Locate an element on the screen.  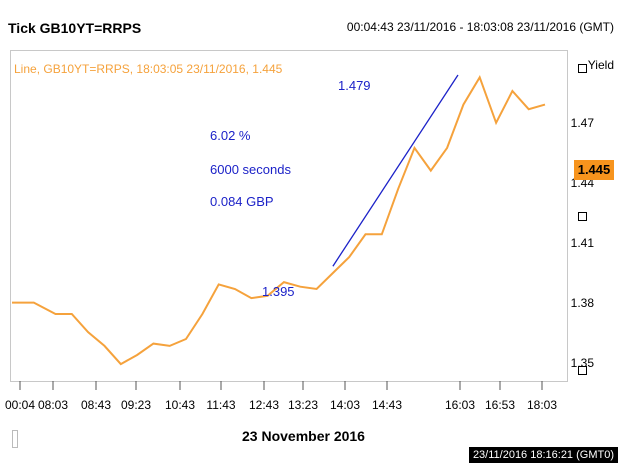
xtick-label: 18:03 is located at coordinates (542, 405).